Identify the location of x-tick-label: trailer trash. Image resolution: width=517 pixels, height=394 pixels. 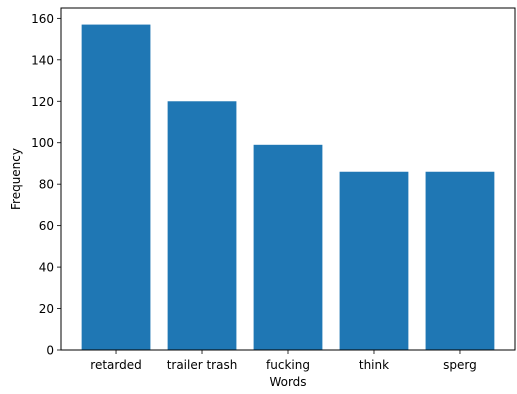
(202, 365).